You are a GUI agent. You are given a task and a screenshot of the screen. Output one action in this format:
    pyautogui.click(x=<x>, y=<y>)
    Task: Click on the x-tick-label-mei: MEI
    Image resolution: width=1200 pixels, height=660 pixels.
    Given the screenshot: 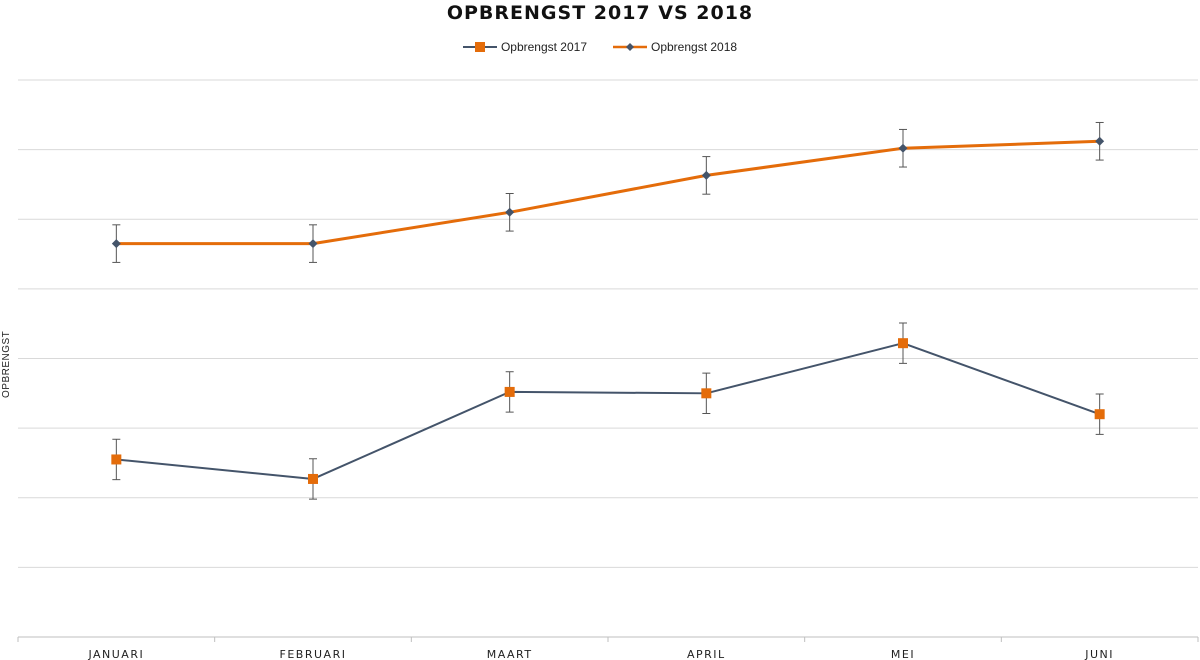 What is the action you would take?
    pyautogui.click(x=903, y=654)
    